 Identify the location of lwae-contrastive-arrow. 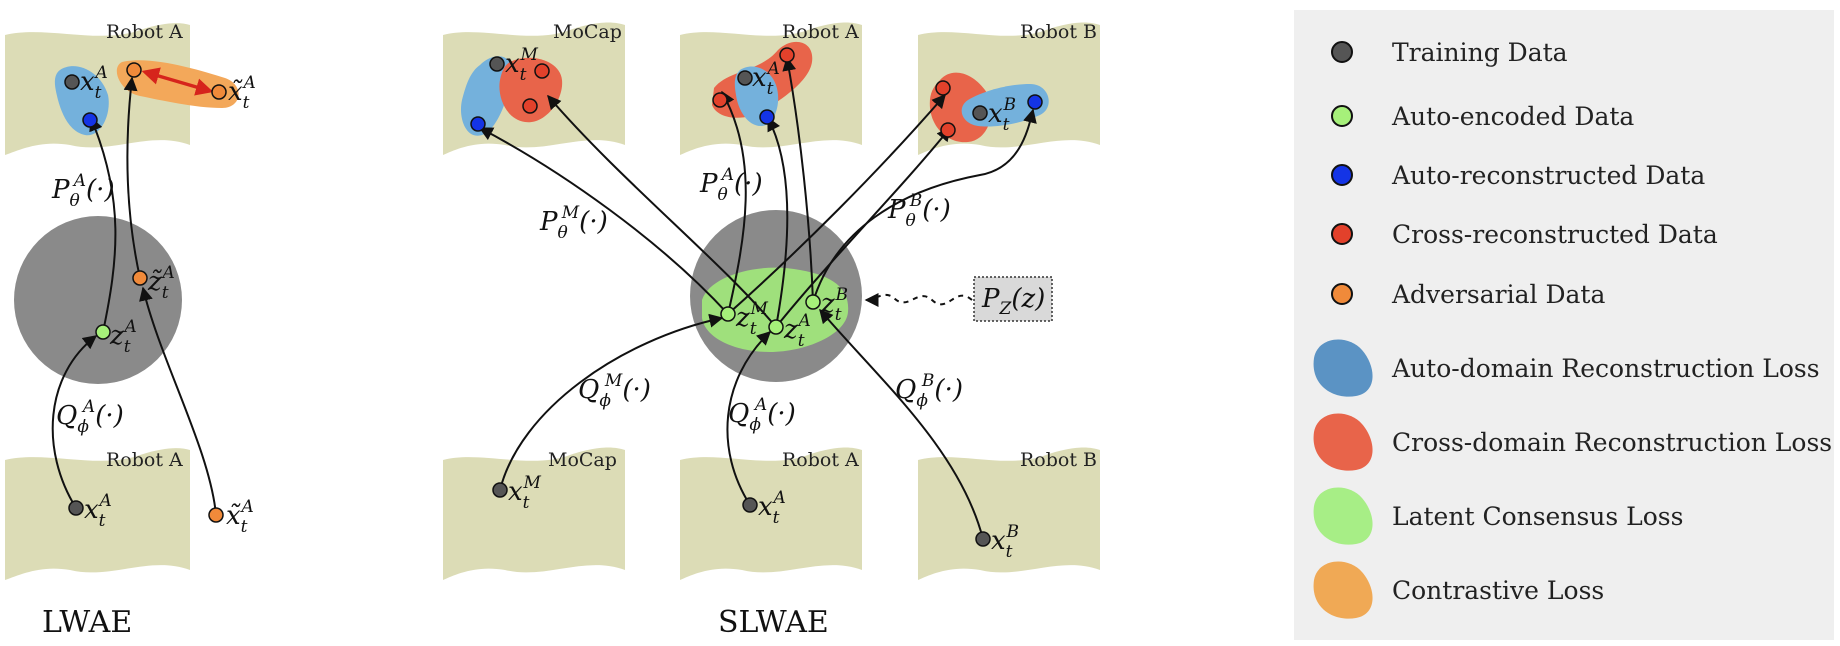
(177, 81).